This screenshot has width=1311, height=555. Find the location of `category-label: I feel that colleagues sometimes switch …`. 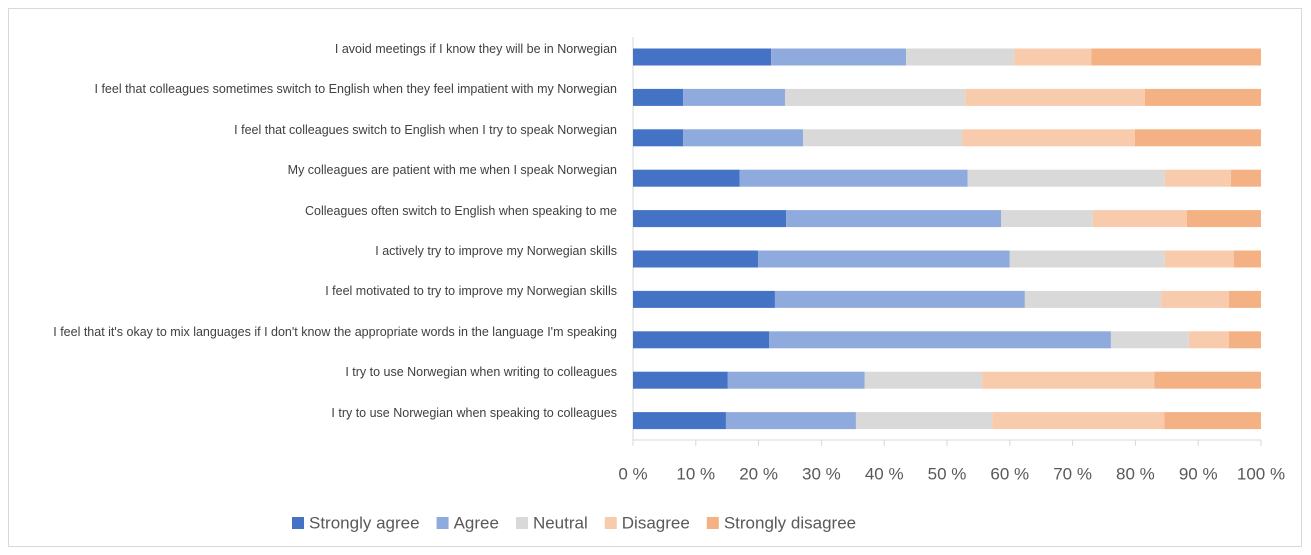

category-label: I feel that colleagues sometimes switch … is located at coordinates (308, 89).